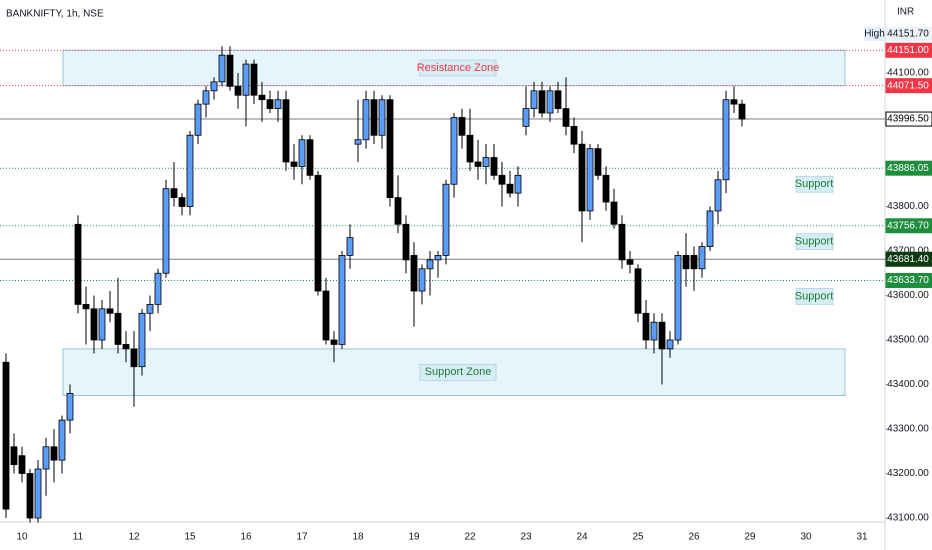 The height and width of the screenshot is (550, 932). I want to click on level-label: 44151.00, so click(908, 50).